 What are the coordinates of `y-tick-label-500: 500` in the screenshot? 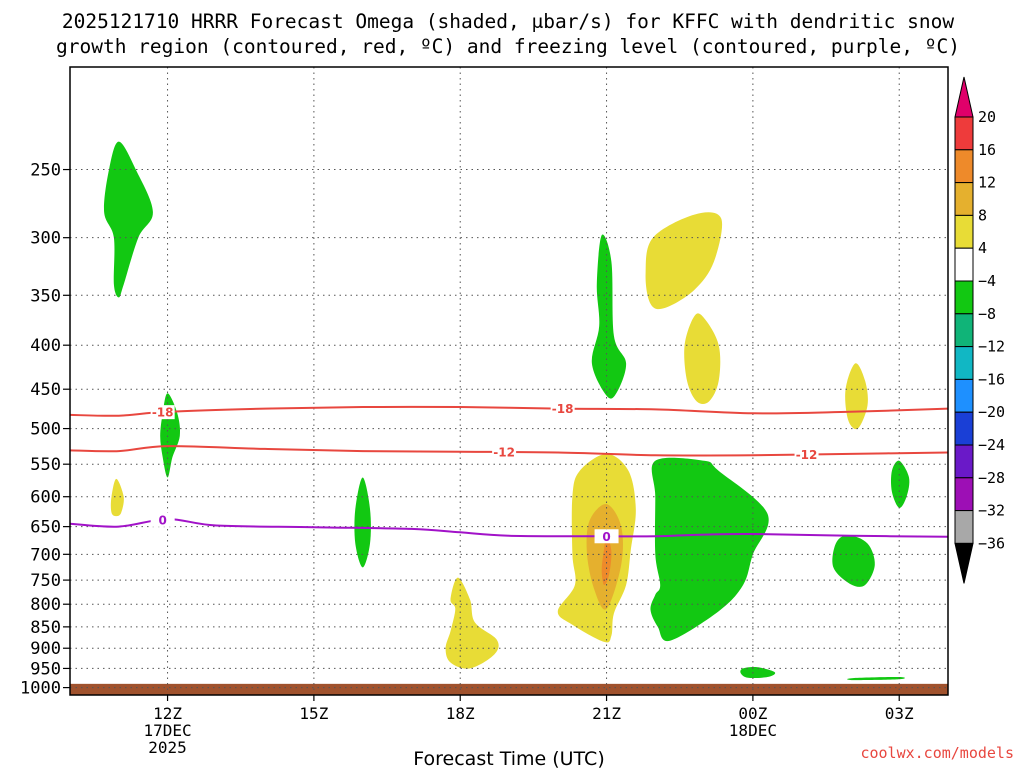 It's located at (45, 430).